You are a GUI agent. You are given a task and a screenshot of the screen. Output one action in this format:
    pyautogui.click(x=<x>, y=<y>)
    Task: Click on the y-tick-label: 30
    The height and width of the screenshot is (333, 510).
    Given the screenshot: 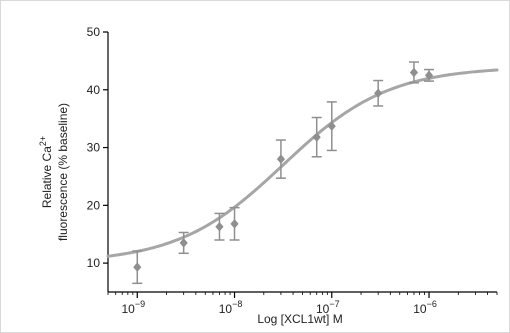 What is the action you would take?
    pyautogui.click(x=94, y=148)
    